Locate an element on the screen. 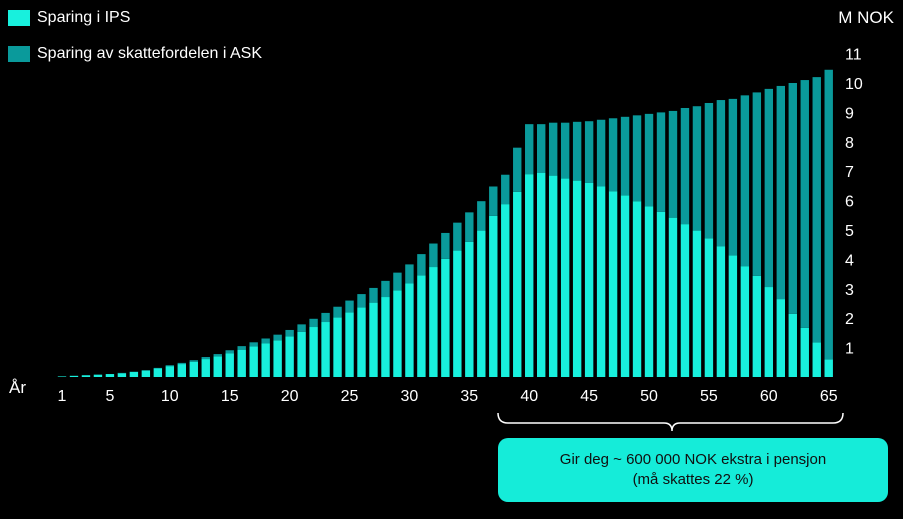 The image size is (903, 519). x-tick-label: 20 is located at coordinates (290, 396).